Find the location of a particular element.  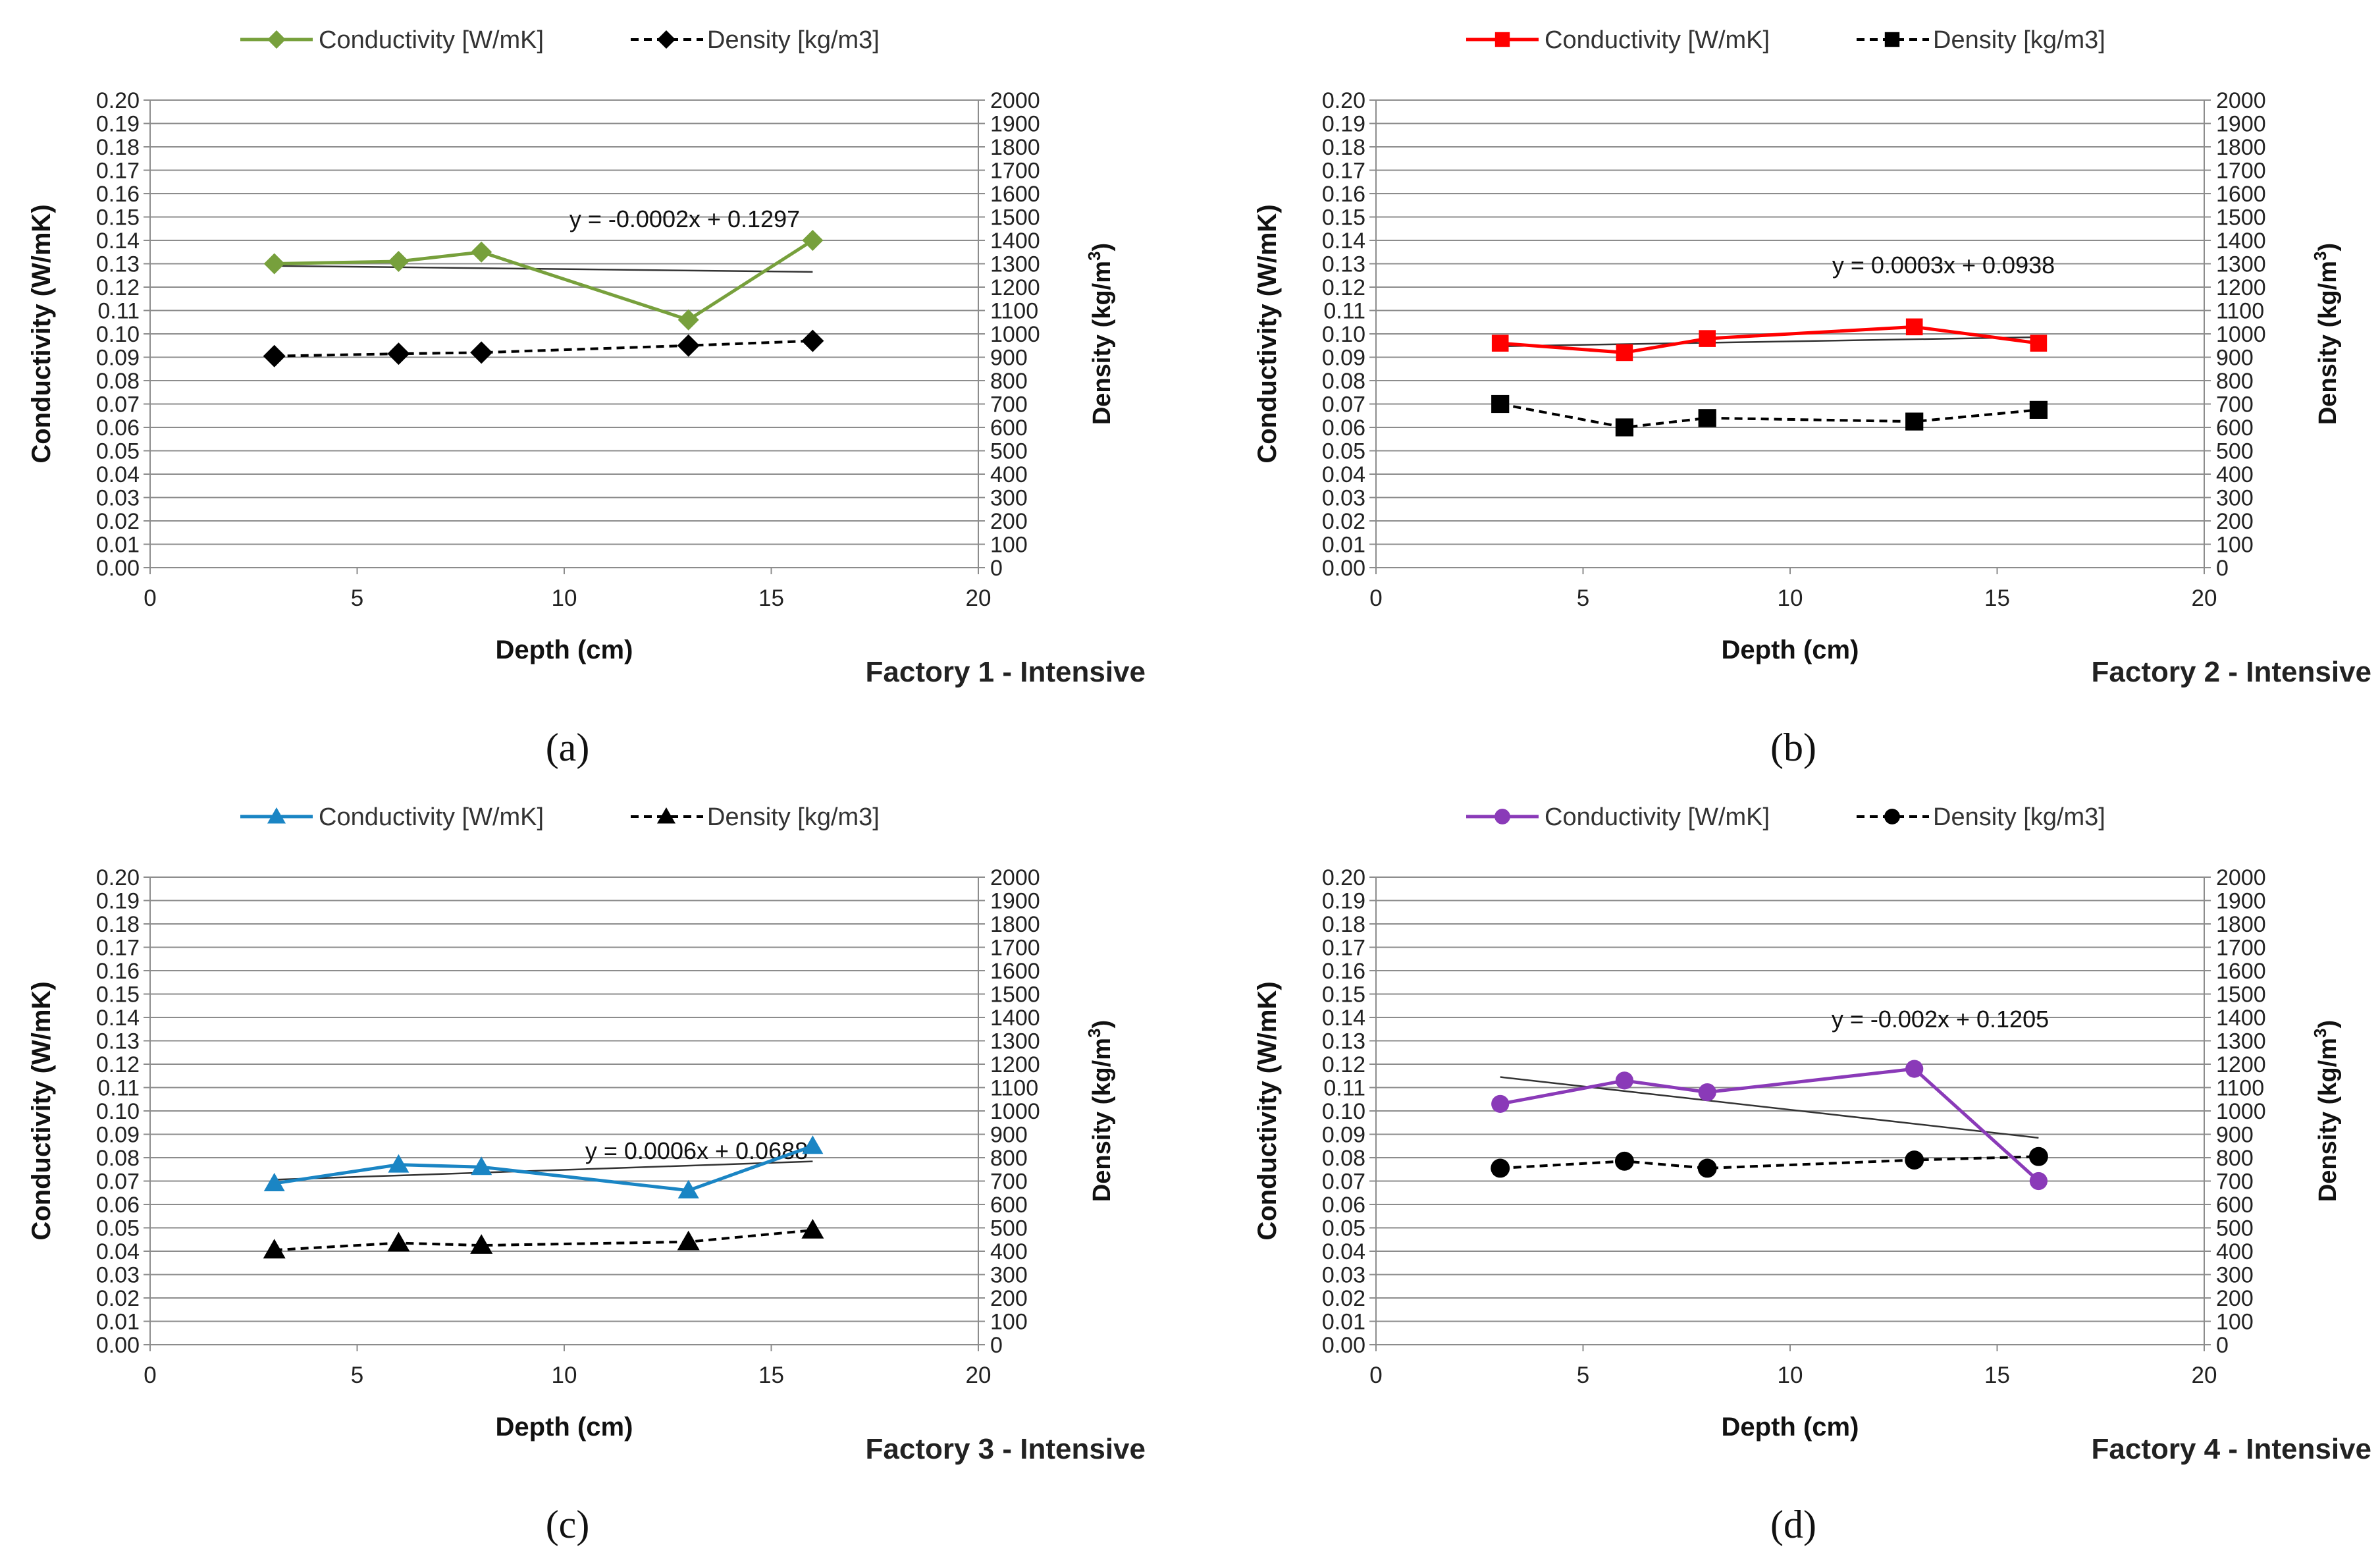

density-series-line is located at coordinates (543, 348).